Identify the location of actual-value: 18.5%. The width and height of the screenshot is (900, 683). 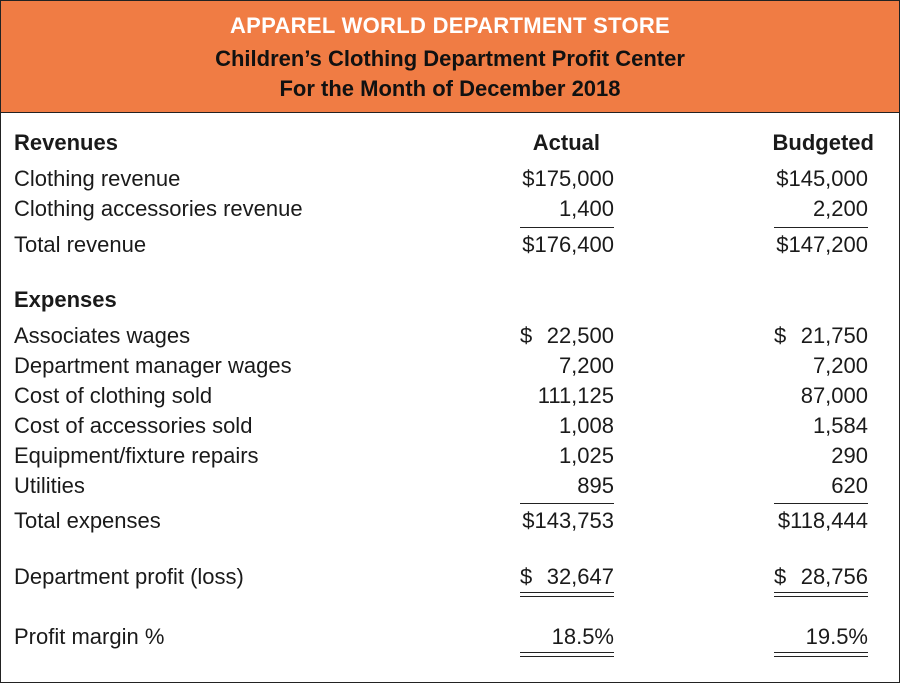
(582, 636).